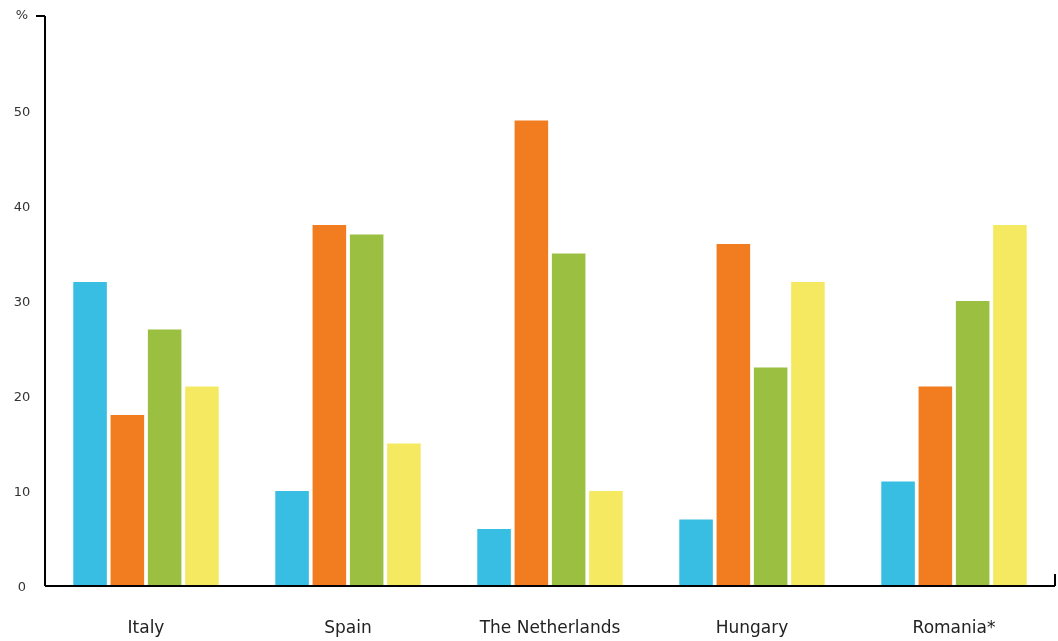 Image resolution: width=1058 pixels, height=641 pixels. Describe the element at coordinates (22, 396) in the screenshot. I see `y-tick-label: 20` at that location.